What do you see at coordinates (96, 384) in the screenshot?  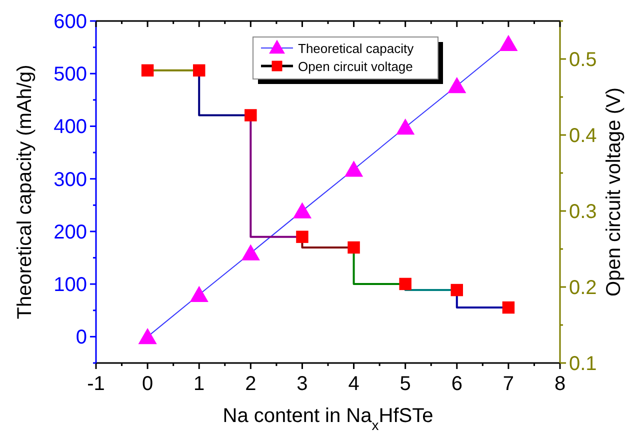 I see `x-tick-label: -1` at bounding box center [96, 384].